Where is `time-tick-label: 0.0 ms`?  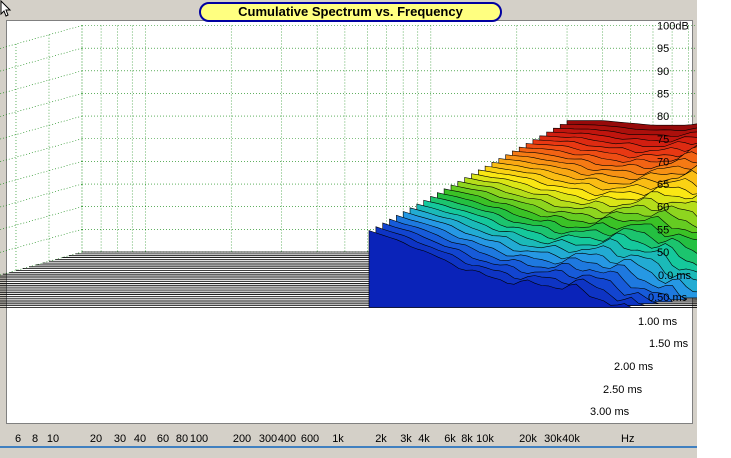
time-tick-label: 0.0 ms is located at coordinates (675, 276).